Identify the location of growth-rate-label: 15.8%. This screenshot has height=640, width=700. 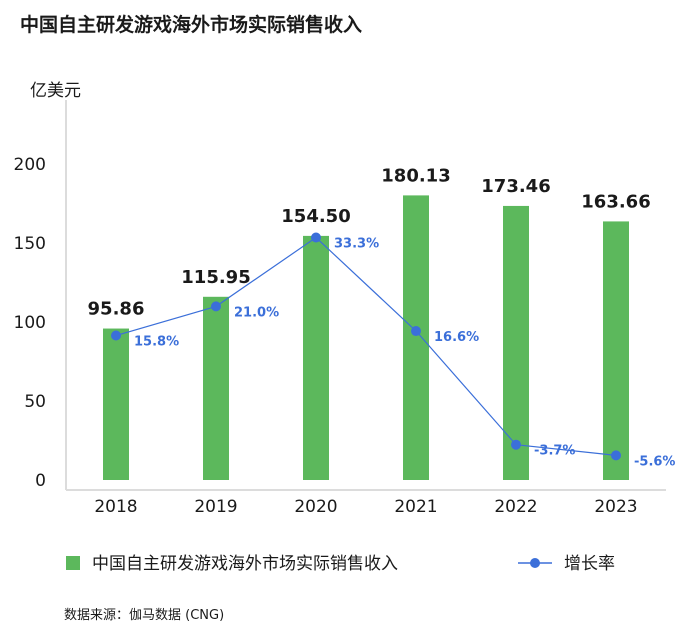
(156, 342).